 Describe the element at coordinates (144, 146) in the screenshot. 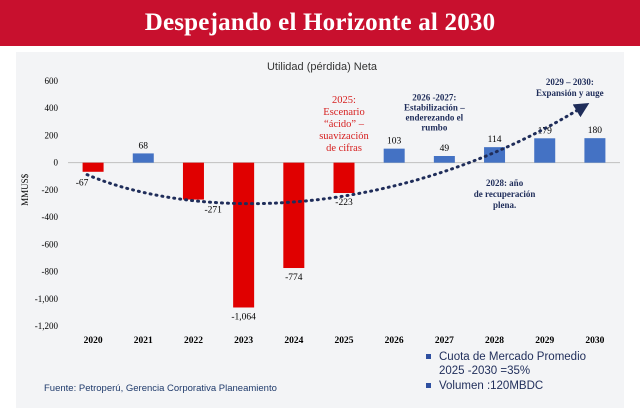

I see `data-label-2021: 68` at that location.